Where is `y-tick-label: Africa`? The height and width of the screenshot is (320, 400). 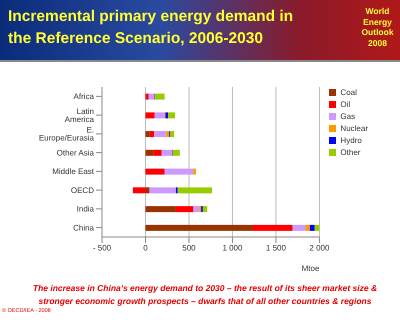 y-tick-label: Africa is located at coordinates (84, 97).